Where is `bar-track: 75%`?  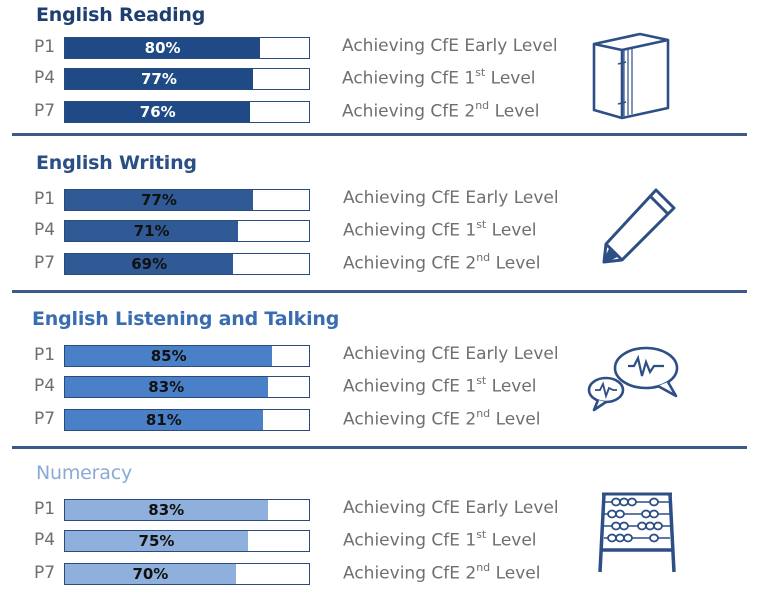 bar-track: 75% is located at coordinates (187, 541).